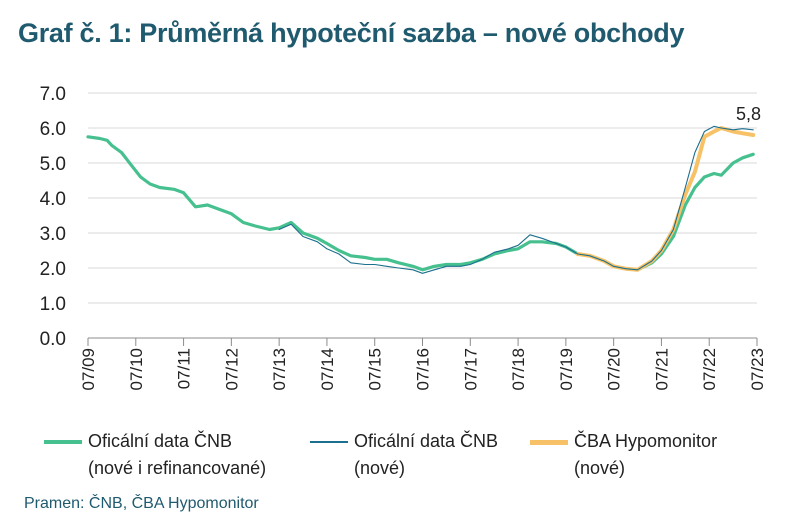  I want to click on legend-label-line1: ČBA Hypomonitor, so click(646, 441).